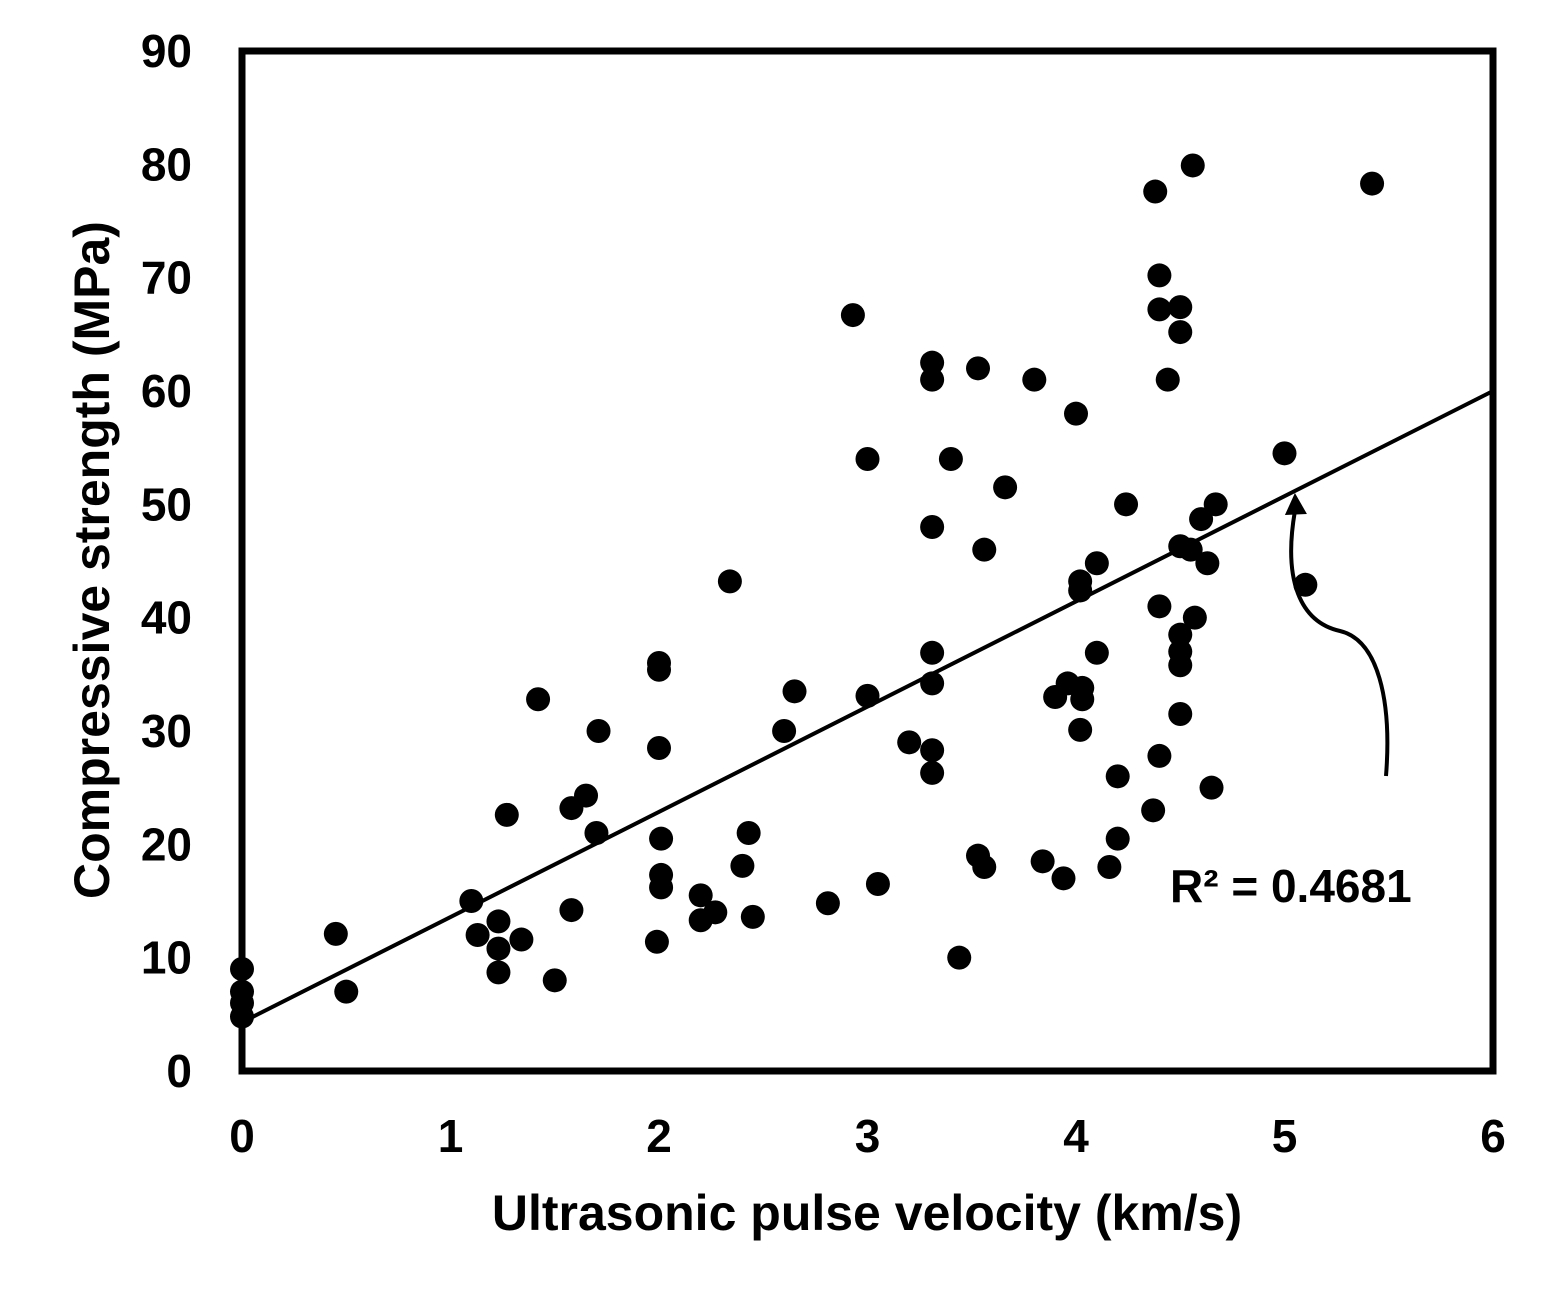 The height and width of the screenshot is (1299, 1559). I want to click on y-tick-label: 50, so click(166, 504).